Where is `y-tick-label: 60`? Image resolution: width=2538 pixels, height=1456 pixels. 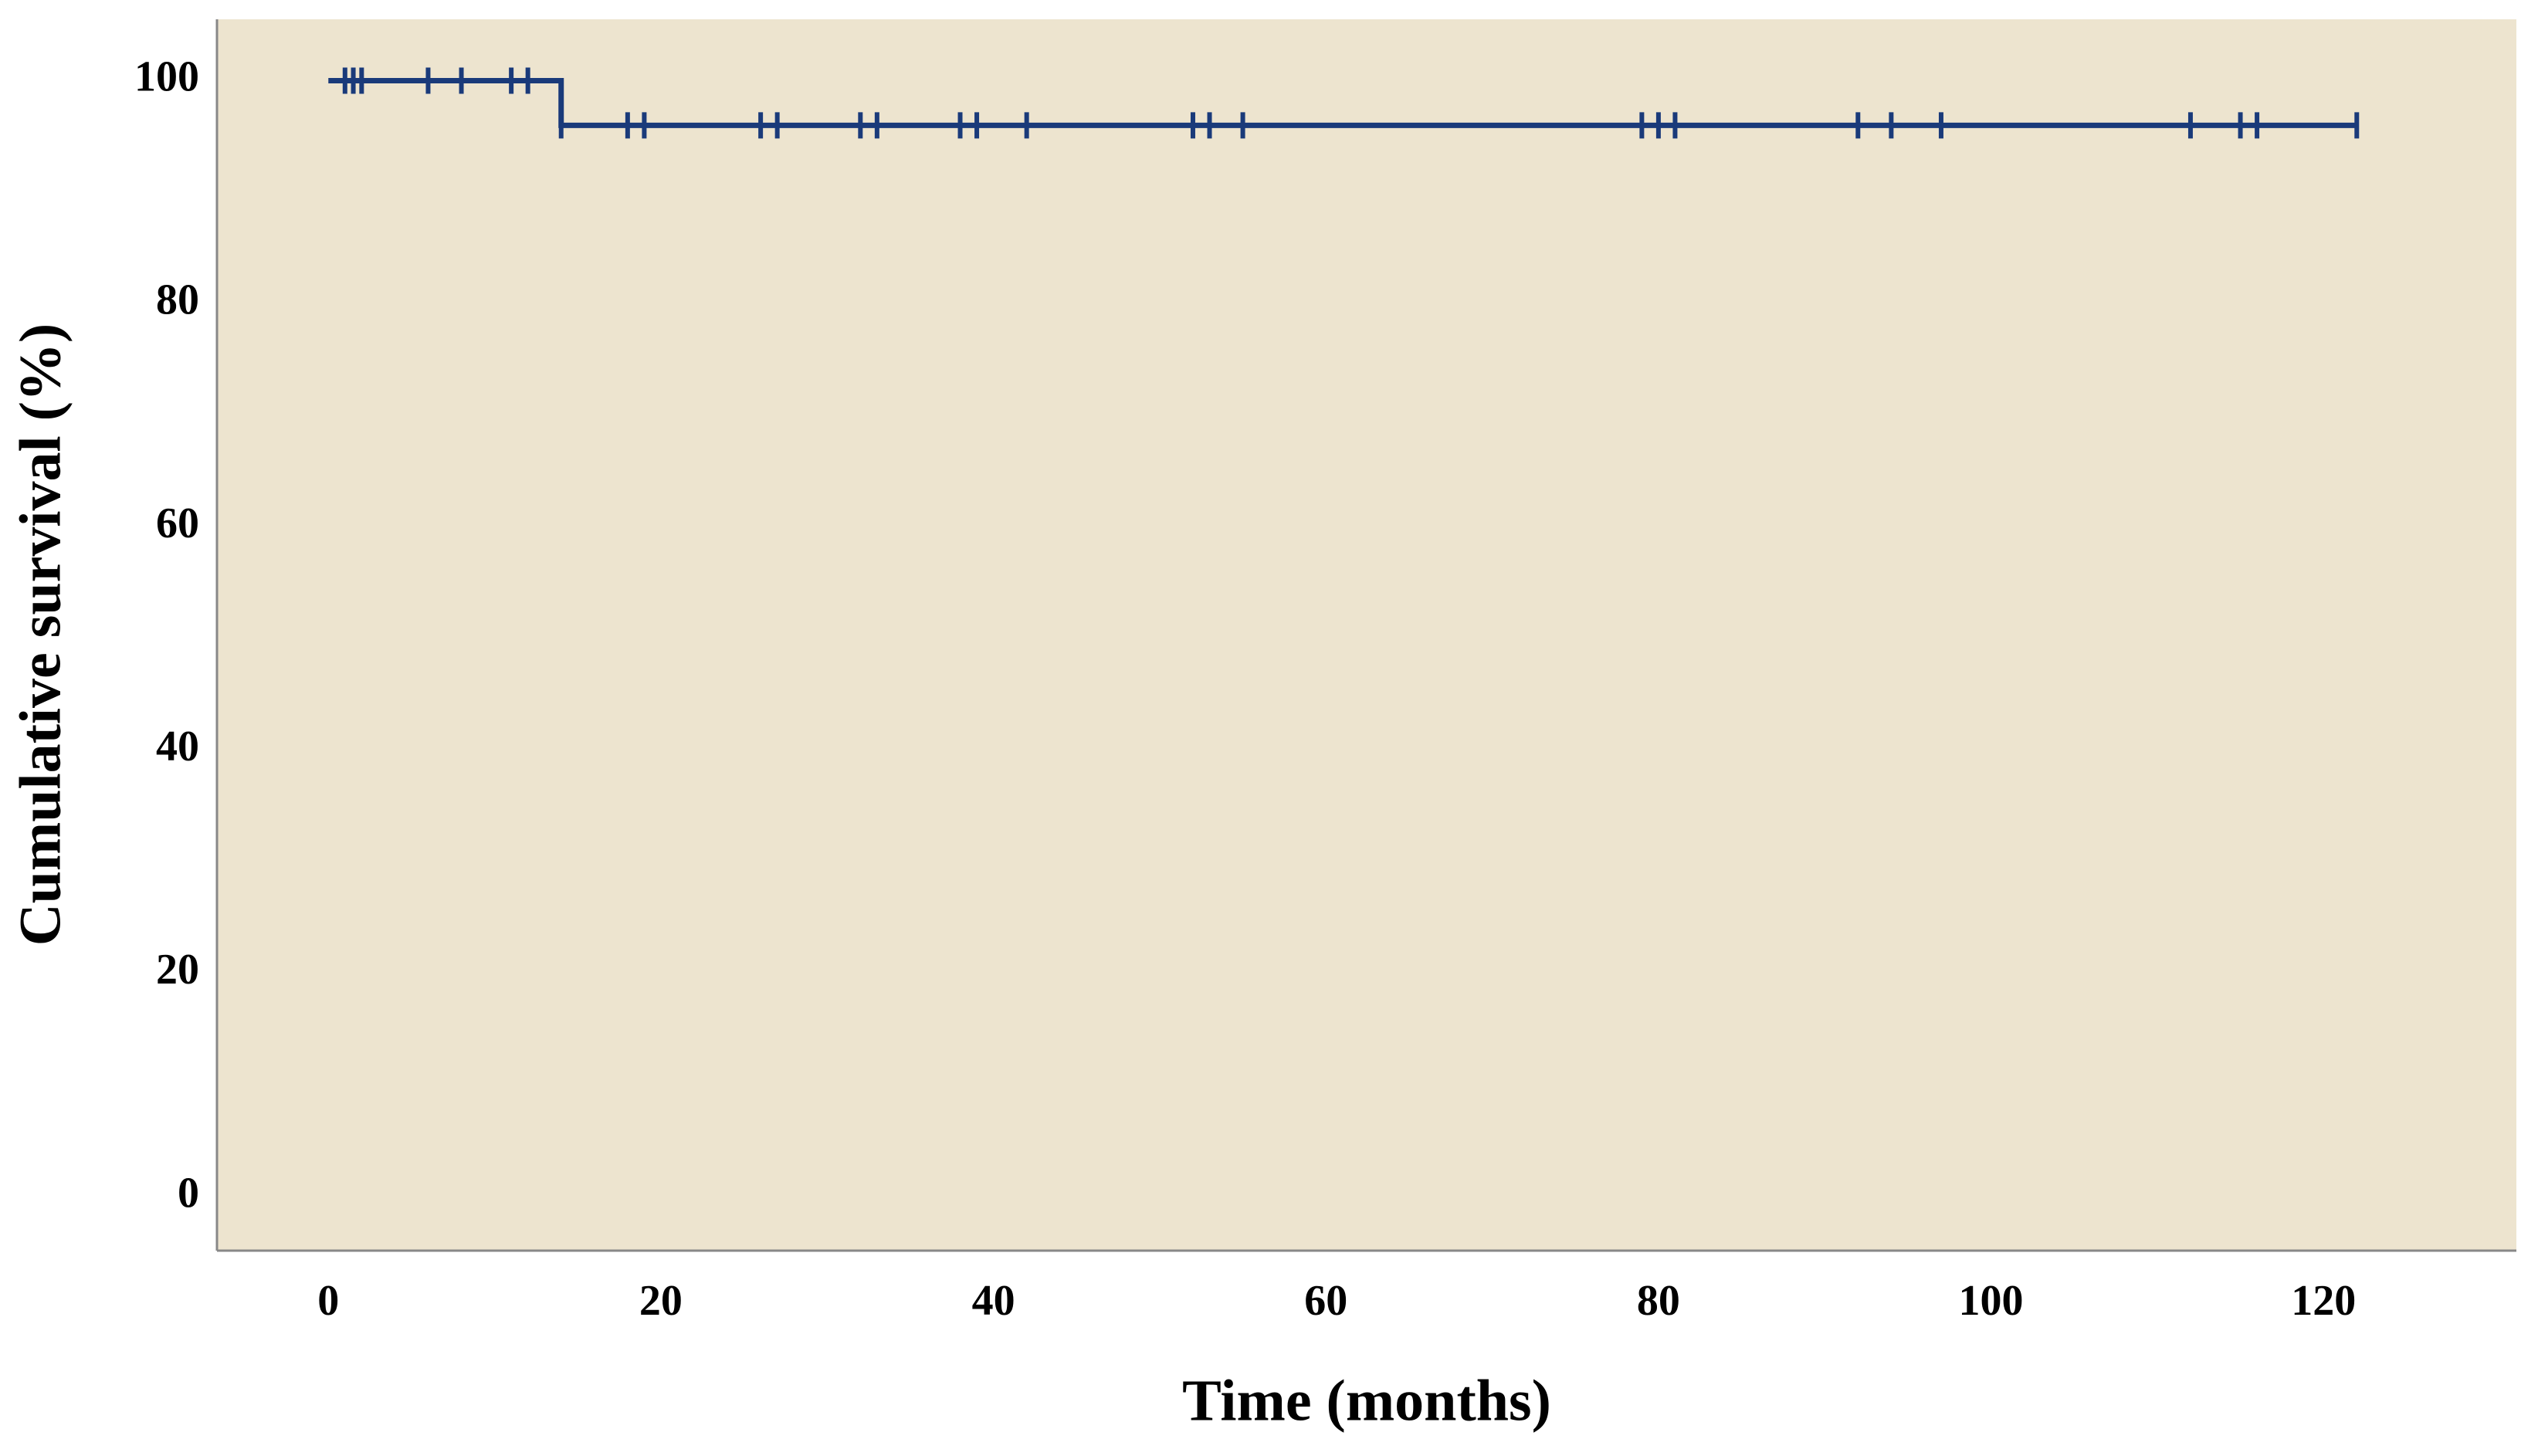 y-tick-label: 60 is located at coordinates (177, 523).